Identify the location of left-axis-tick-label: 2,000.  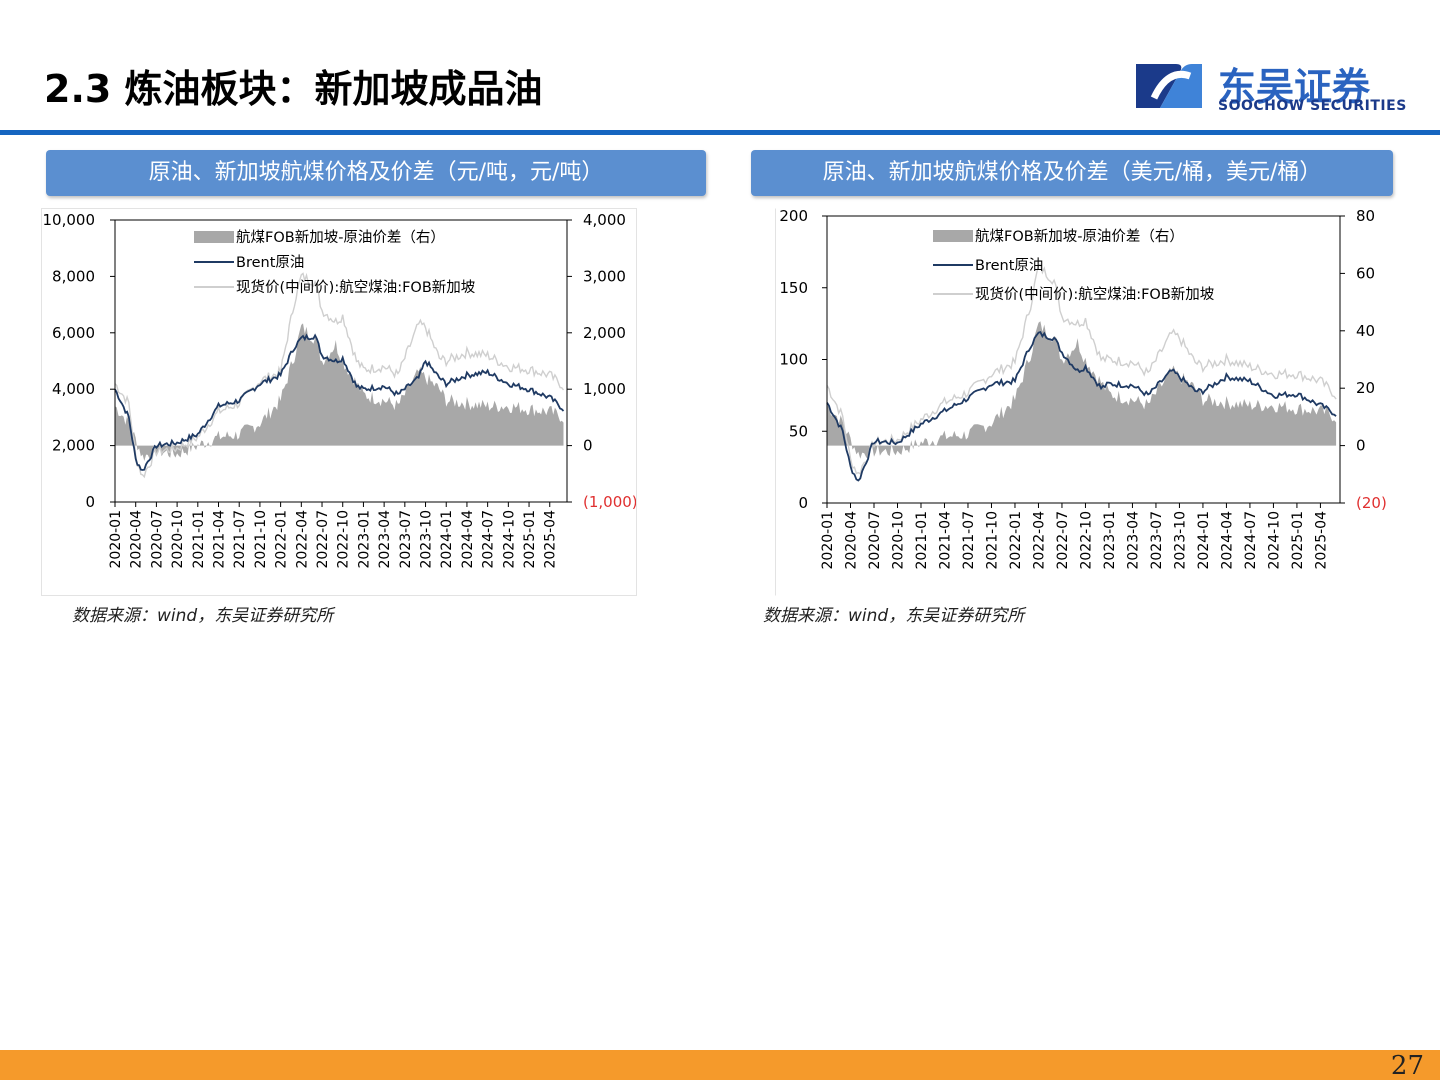
(73, 446).